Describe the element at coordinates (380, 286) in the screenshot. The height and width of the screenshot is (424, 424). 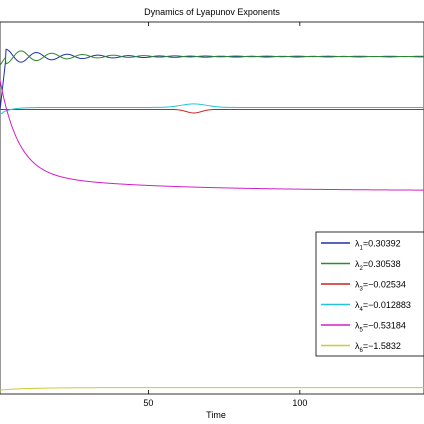
I see `legend-label-3: λ3=−0.02534` at that location.